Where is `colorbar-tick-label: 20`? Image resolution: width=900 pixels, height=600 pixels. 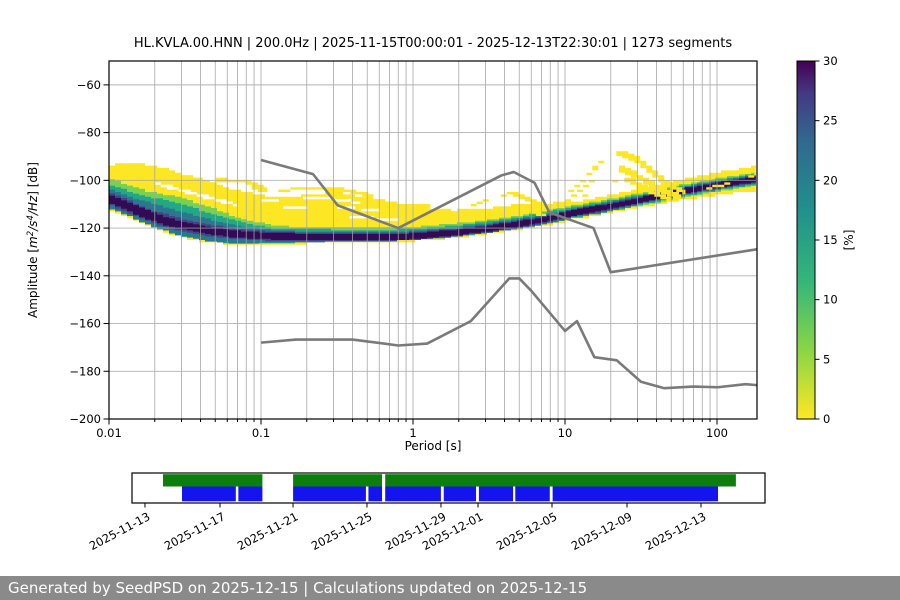 colorbar-tick-label: 20 is located at coordinates (830, 180).